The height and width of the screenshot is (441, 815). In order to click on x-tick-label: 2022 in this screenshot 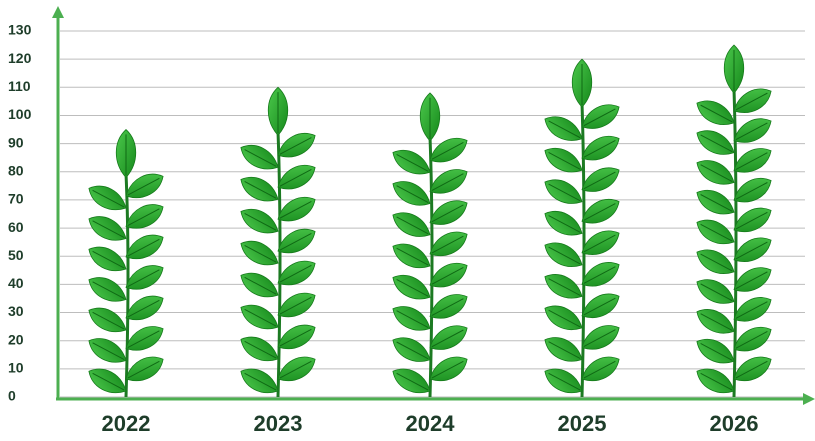, I will do `click(126, 423)`.